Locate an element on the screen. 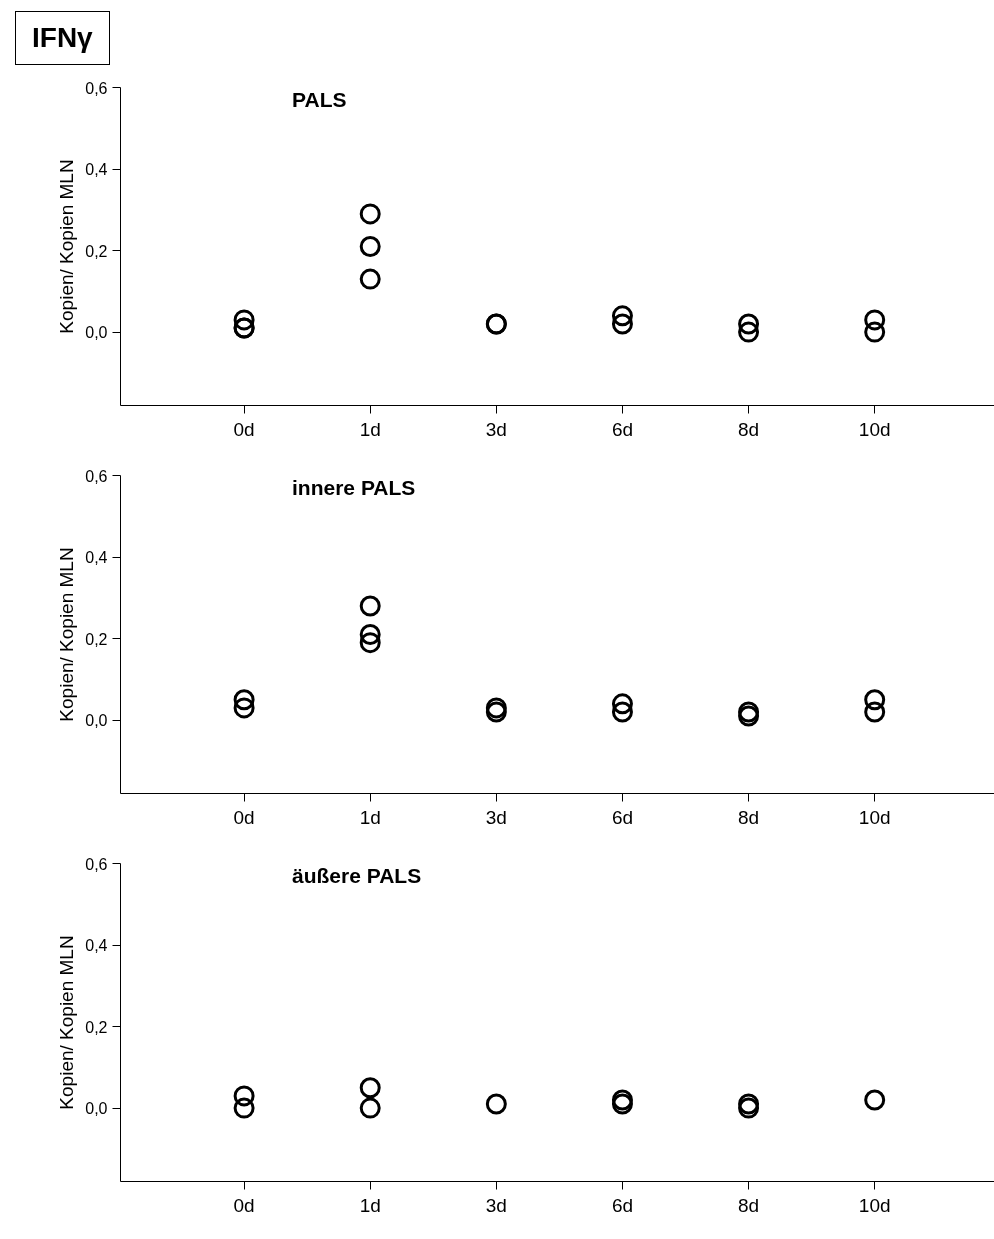 This screenshot has width=994, height=1239. text: IFNγ is located at coordinates (62, 38).